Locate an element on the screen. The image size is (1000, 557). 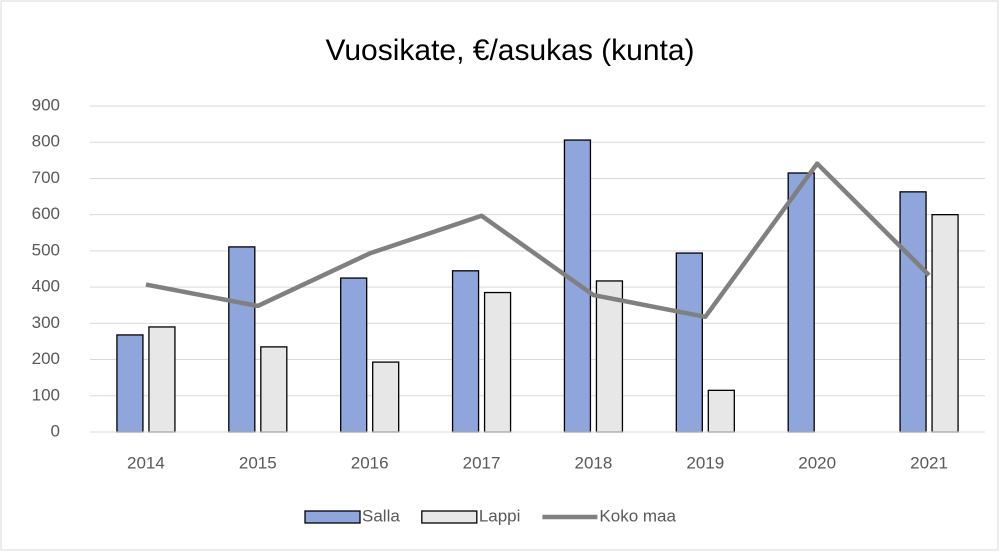
chart-title: Vuosikate, €/asukas (kunta) is located at coordinates (509, 50).